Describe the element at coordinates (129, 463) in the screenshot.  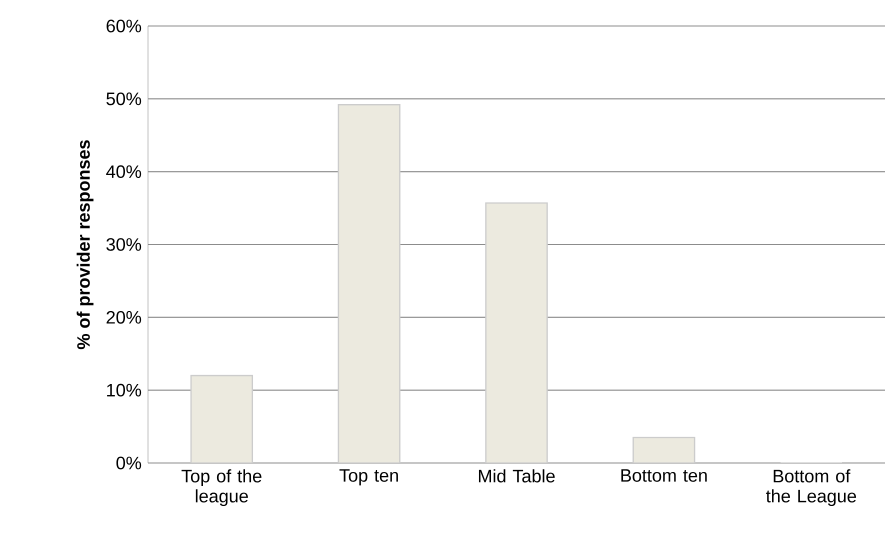
I see `y-tick-label: 0%` at that location.